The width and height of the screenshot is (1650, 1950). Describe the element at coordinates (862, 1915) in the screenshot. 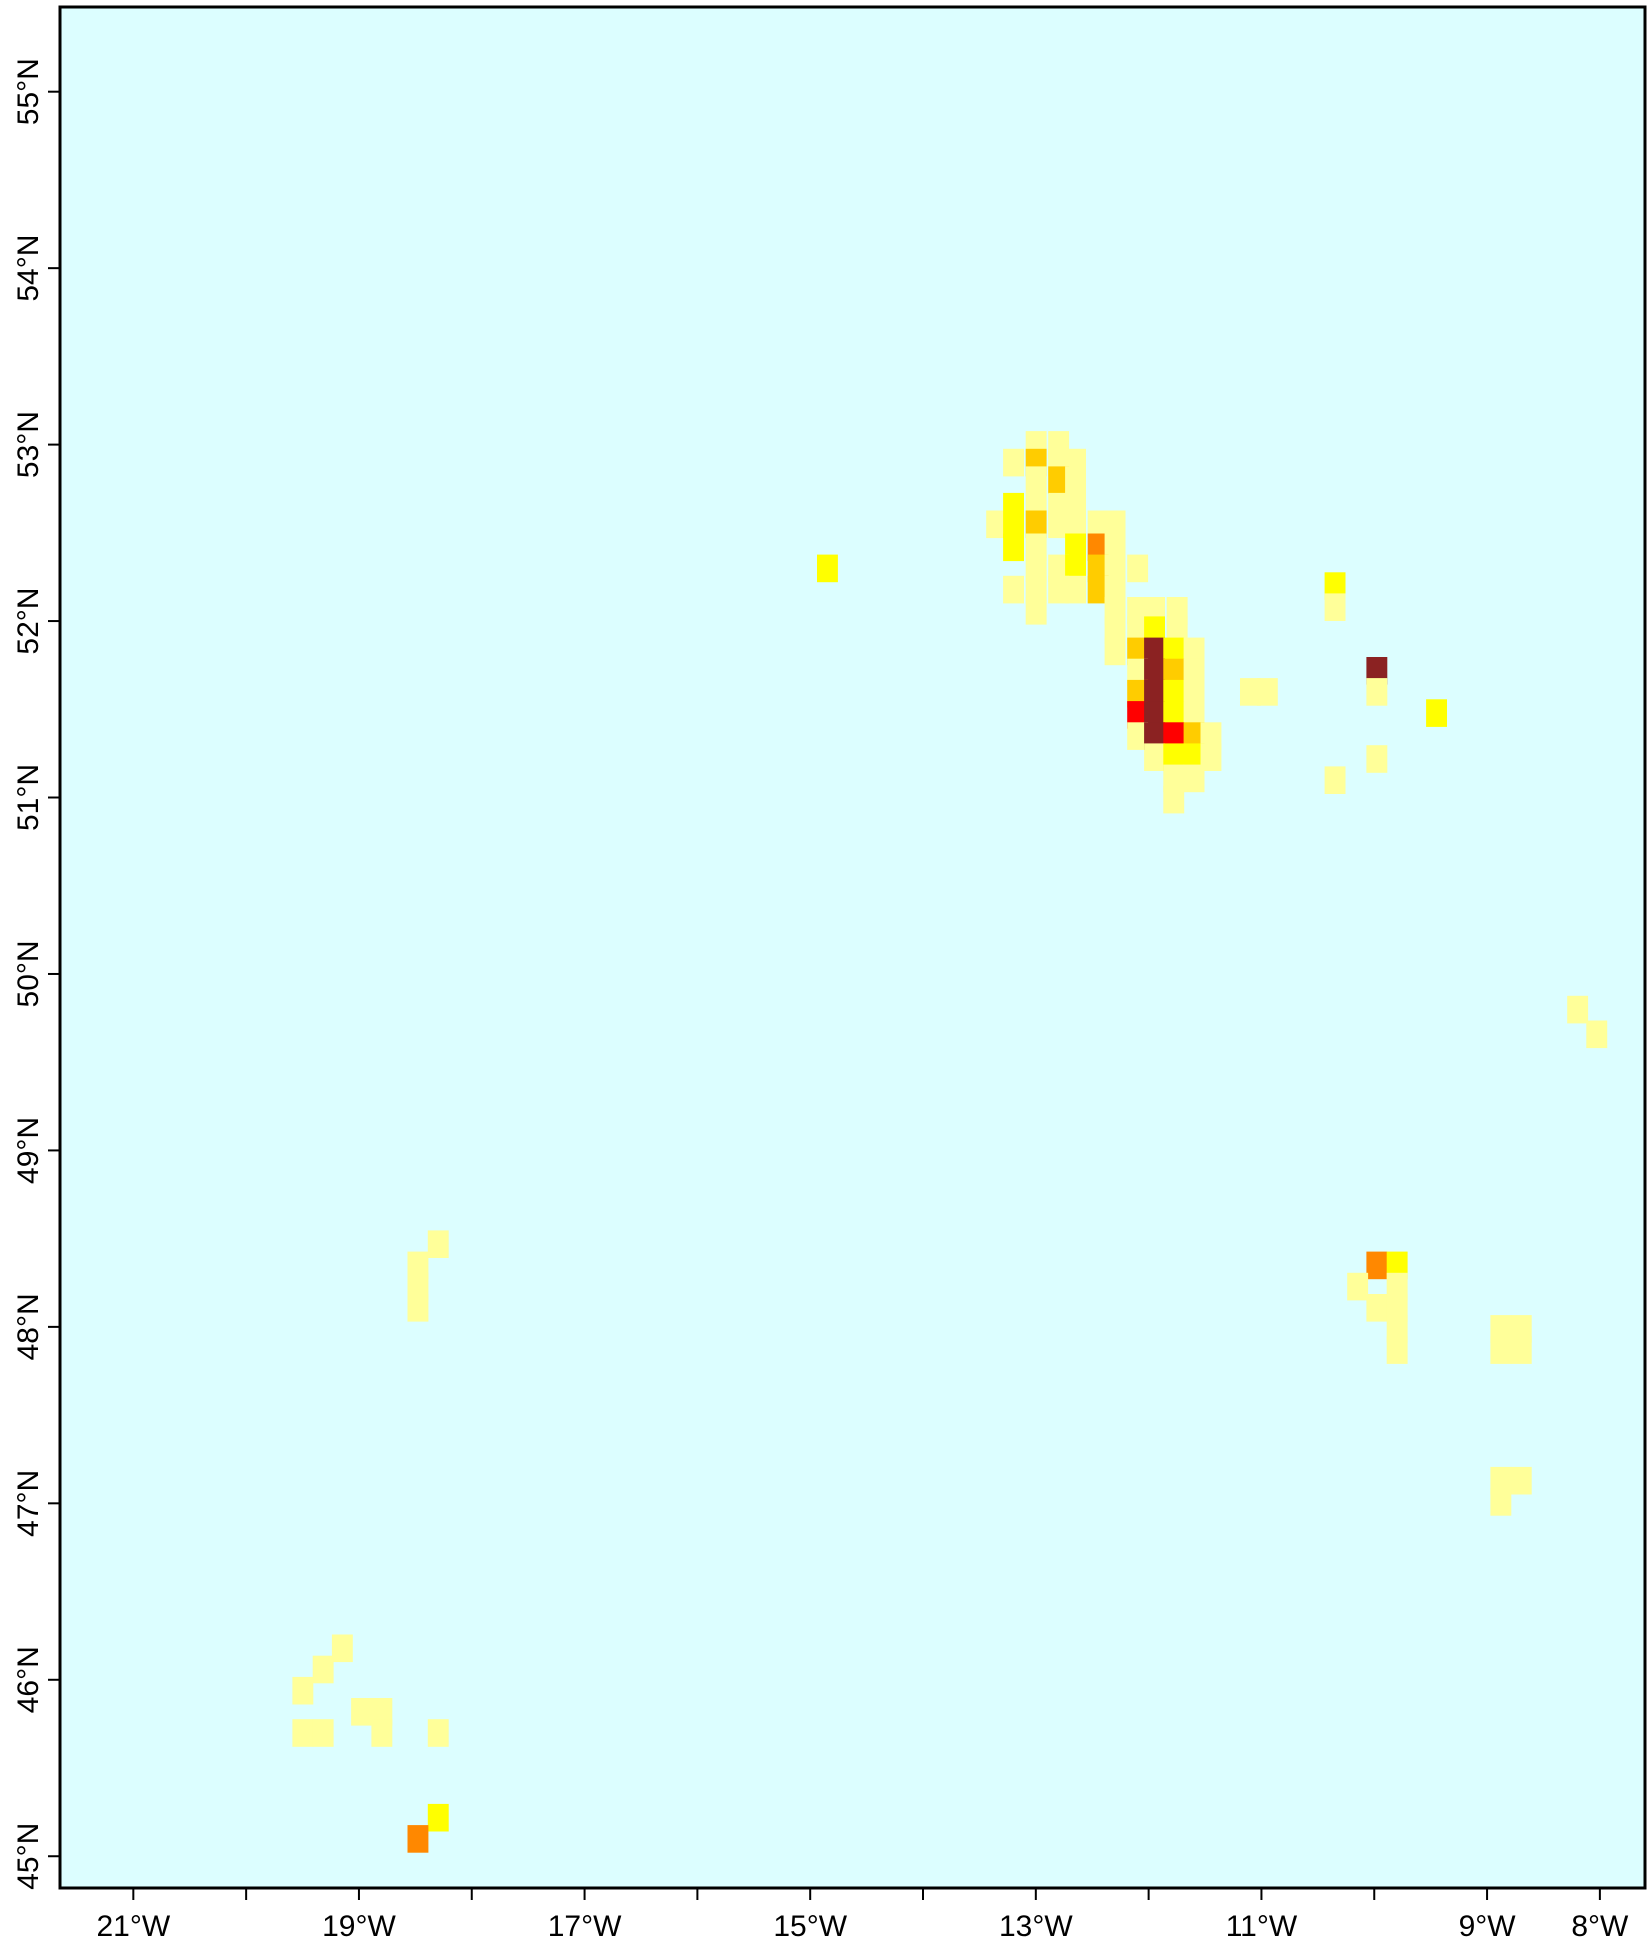

I see `x-axis: 21°W 19°W 17°W 15°W 13°W 11°W 9°W 8°W` at that location.